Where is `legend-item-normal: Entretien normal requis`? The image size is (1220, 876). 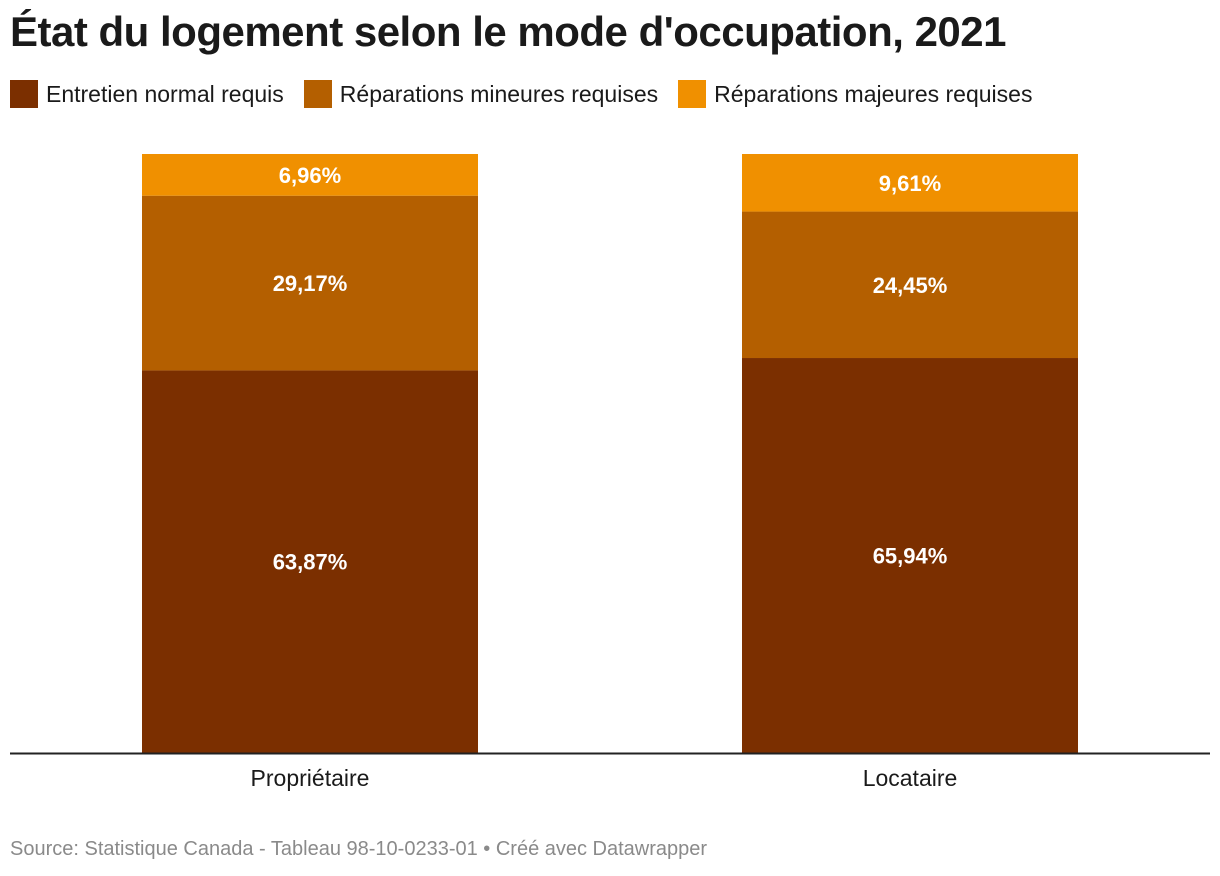
legend-item-normal: Entretien normal requis is located at coordinates (147, 94).